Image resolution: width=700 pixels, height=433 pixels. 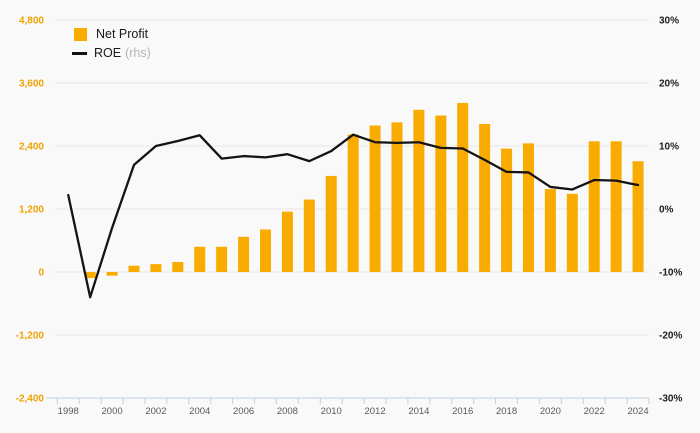 What do you see at coordinates (111, 43) in the screenshot?
I see `legend: Net Profit ROE (rhs)` at bounding box center [111, 43].